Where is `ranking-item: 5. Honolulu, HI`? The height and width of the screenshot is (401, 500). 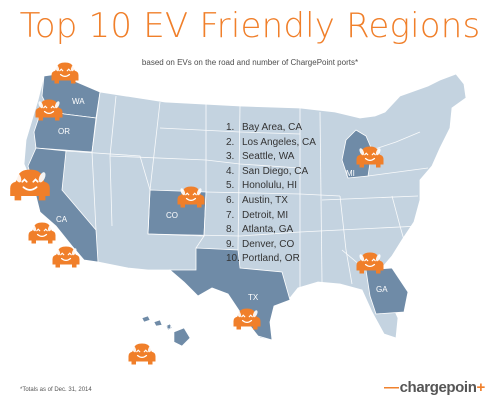
ranking-item: 5. Honolulu, HI is located at coordinates (271, 186).